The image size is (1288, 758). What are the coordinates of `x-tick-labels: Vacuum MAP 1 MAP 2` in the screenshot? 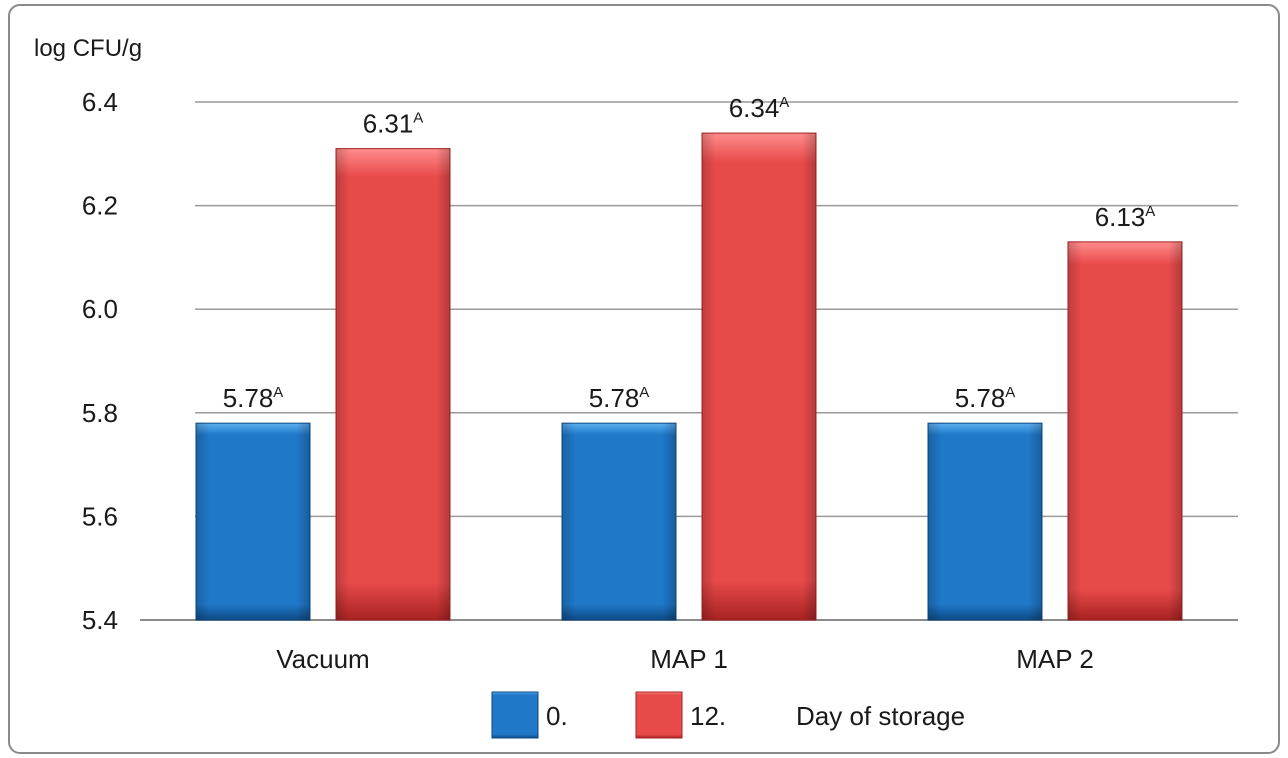 It's located at (685, 659).